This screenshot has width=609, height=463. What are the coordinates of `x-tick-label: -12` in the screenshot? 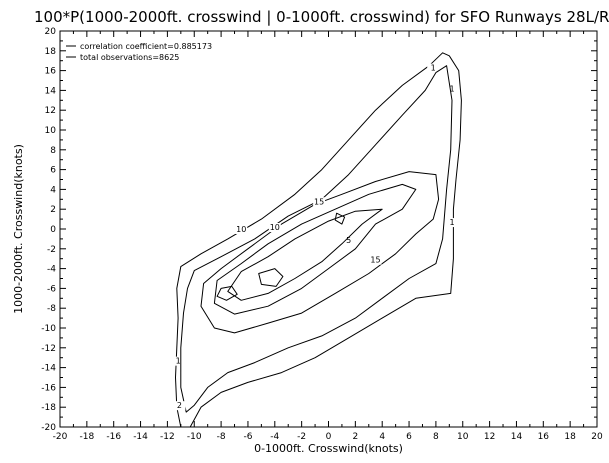 It's located at (167, 437).